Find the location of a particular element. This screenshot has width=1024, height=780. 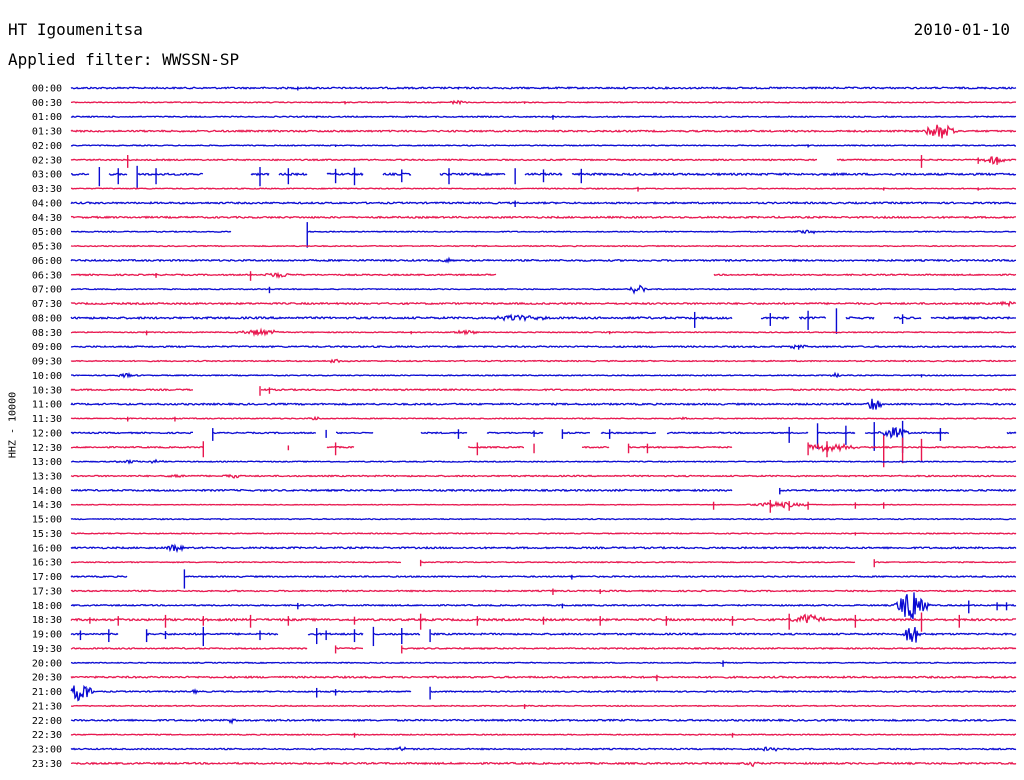

time-tick-label: 00:30 is located at coordinates (47, 103).